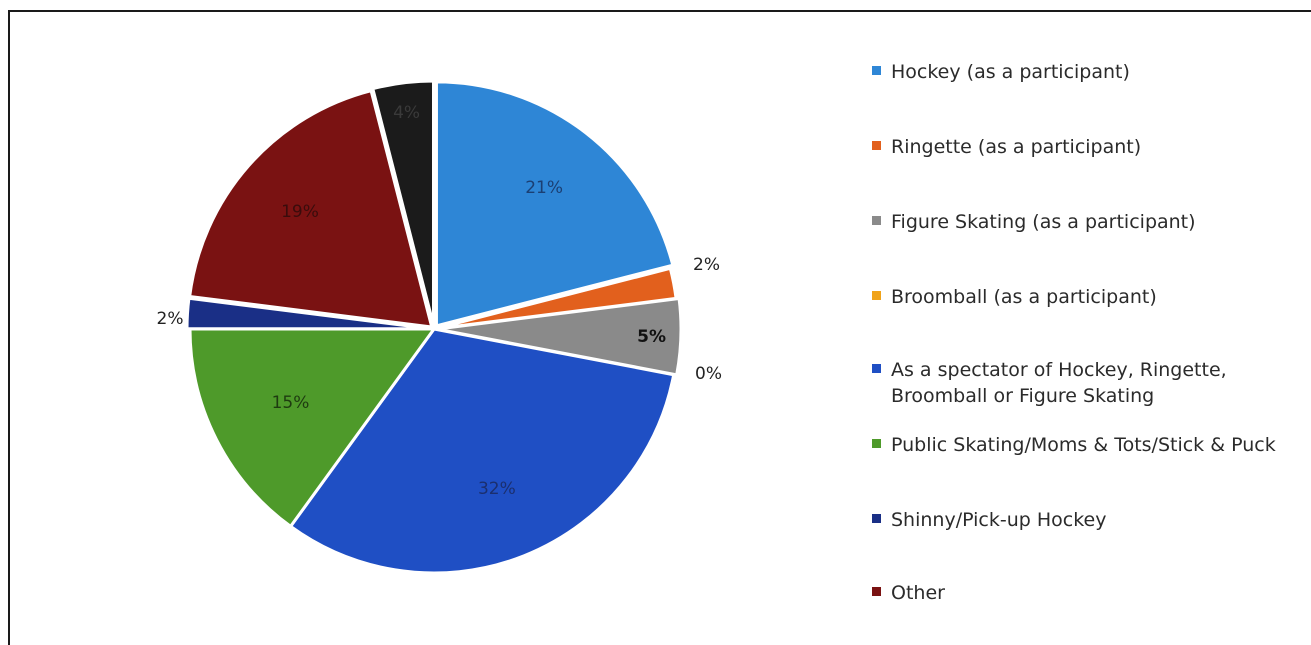 Image resolution: width=1311 pixels, height=645 pixels. What do you see at coordinates (291, 403) in the screenshot?
I see `pie-slice-label-5: 15%` at bounding box center [291, 403].